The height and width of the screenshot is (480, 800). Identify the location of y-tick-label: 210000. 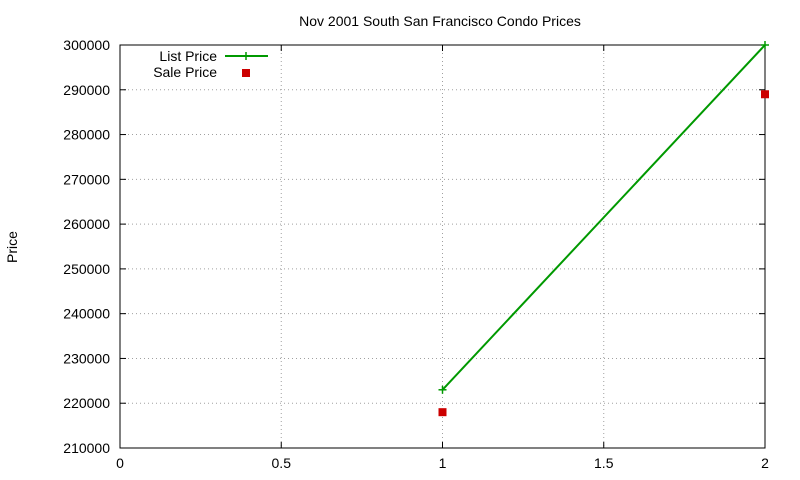
(86, 448).